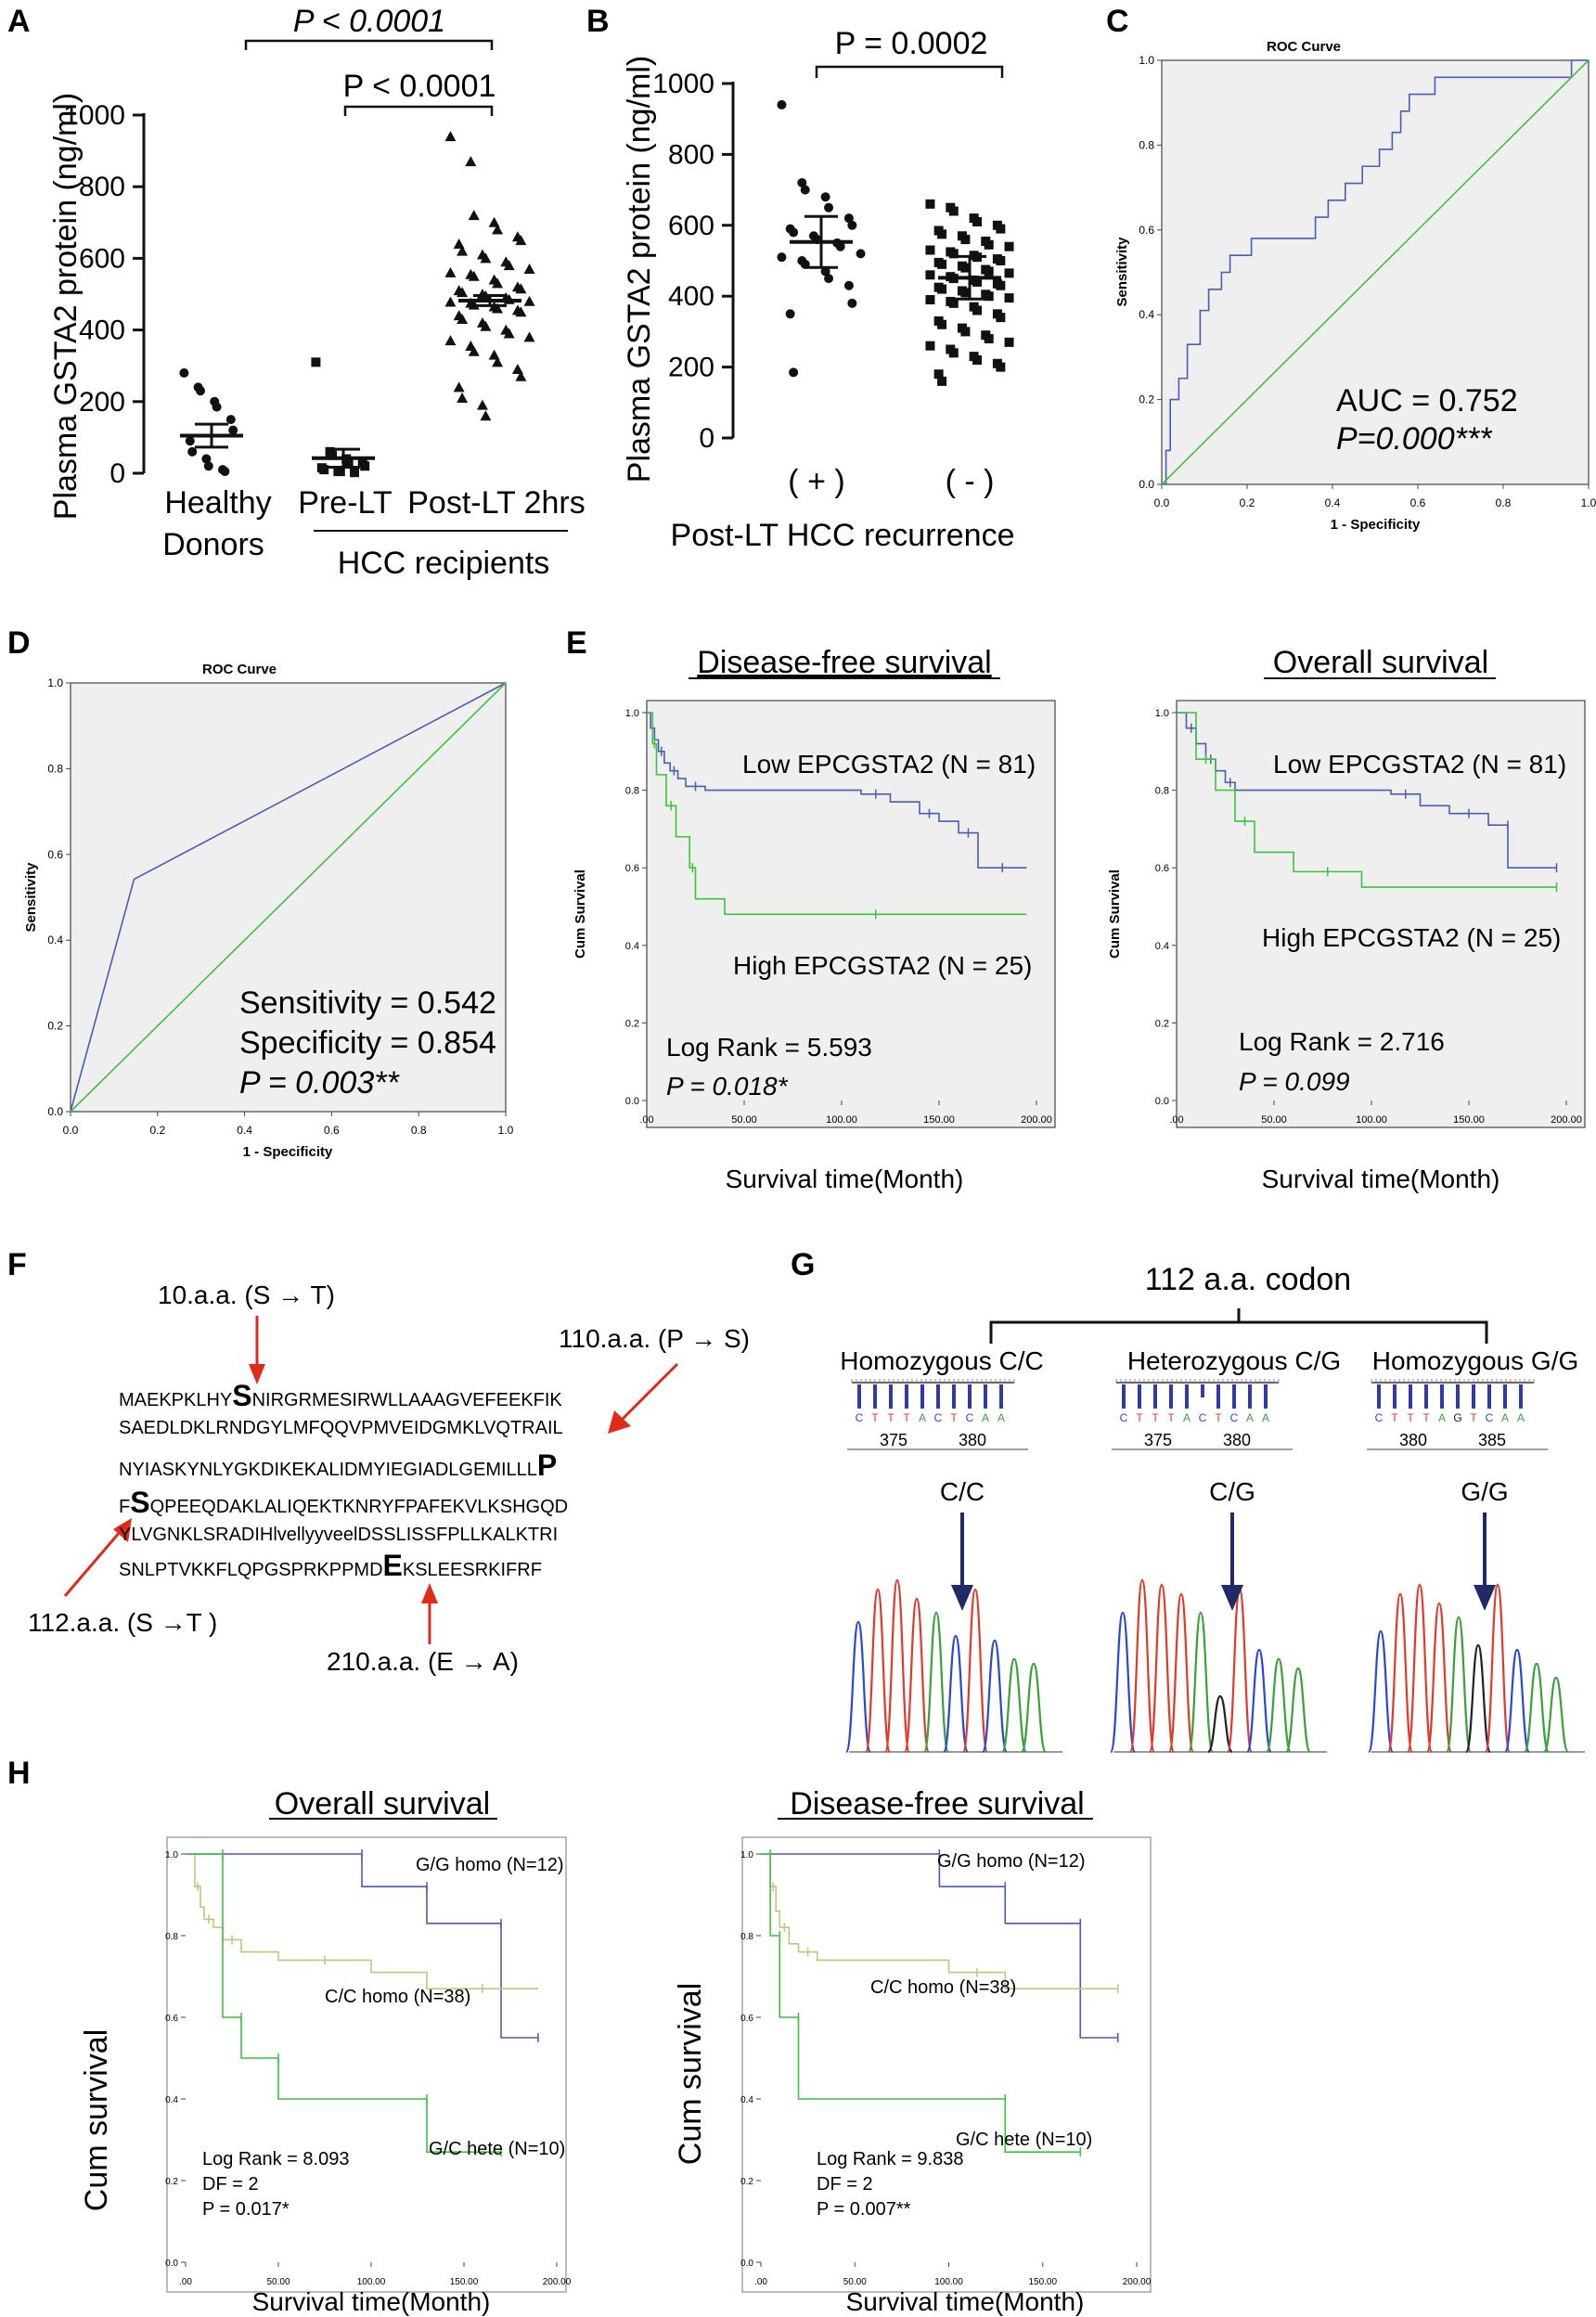  What do you see at coordinates (246, 2209) in the screenshot?
I see `panel-h-left-p: P = 0.017*` at bounding box center [246, 2209].